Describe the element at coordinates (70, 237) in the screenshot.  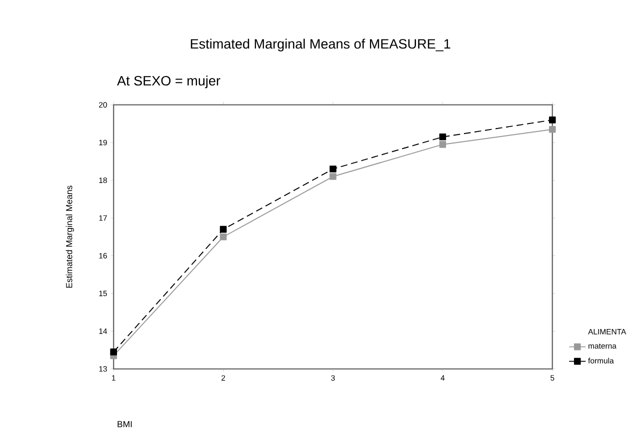
I see `y-axis-title: Estimated Marginal Means` at that location.